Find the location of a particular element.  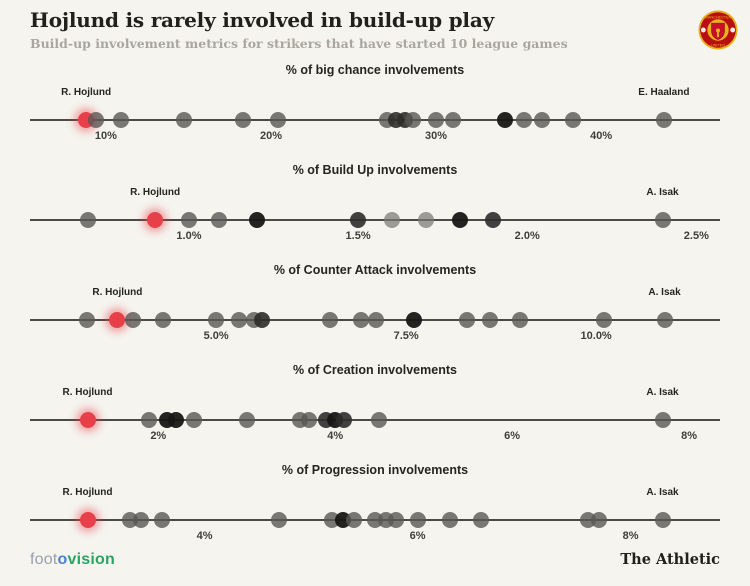

tick-label: 10% is located at coordinates (105, 136).